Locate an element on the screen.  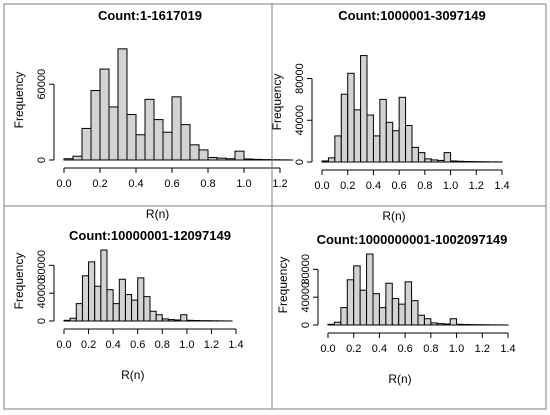
x-tick-label: 1.4 is located at coordinates (501, 186).